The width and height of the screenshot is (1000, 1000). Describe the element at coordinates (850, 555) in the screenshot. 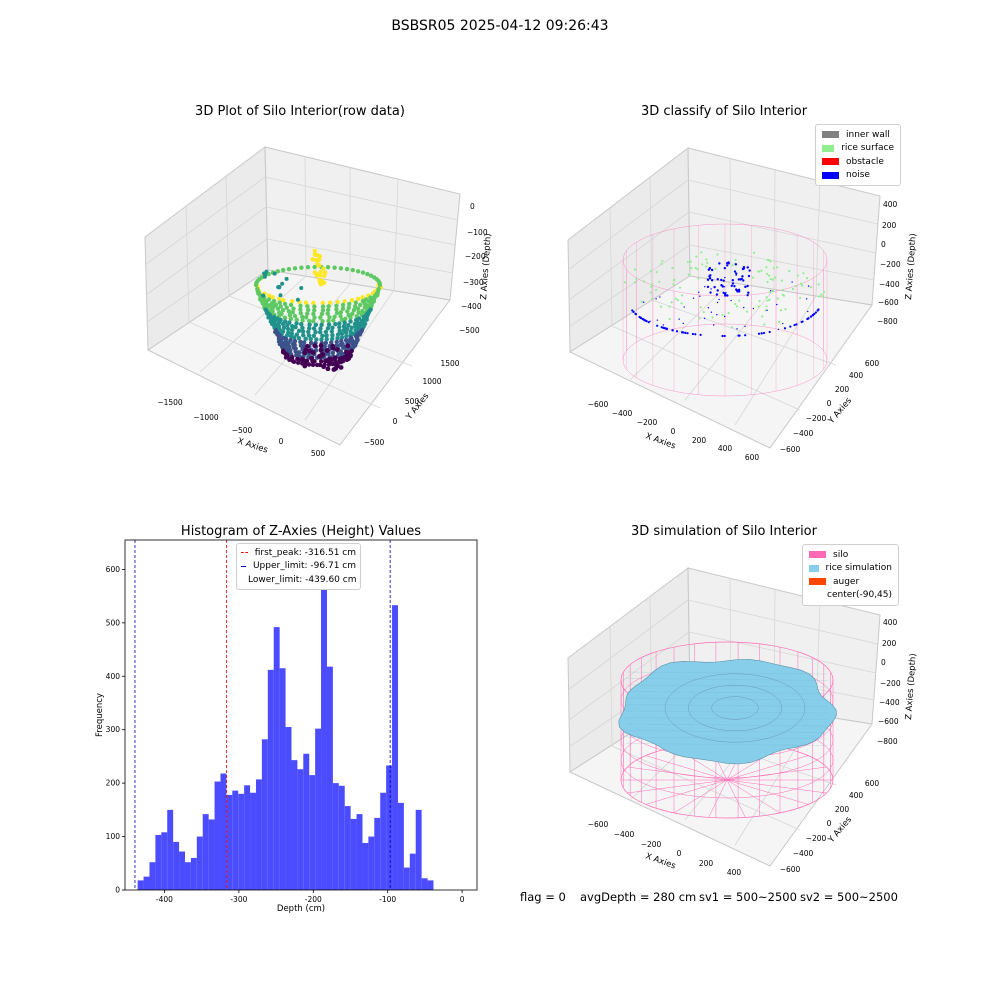

I see `sim-legend-item-0: silo` at that location.